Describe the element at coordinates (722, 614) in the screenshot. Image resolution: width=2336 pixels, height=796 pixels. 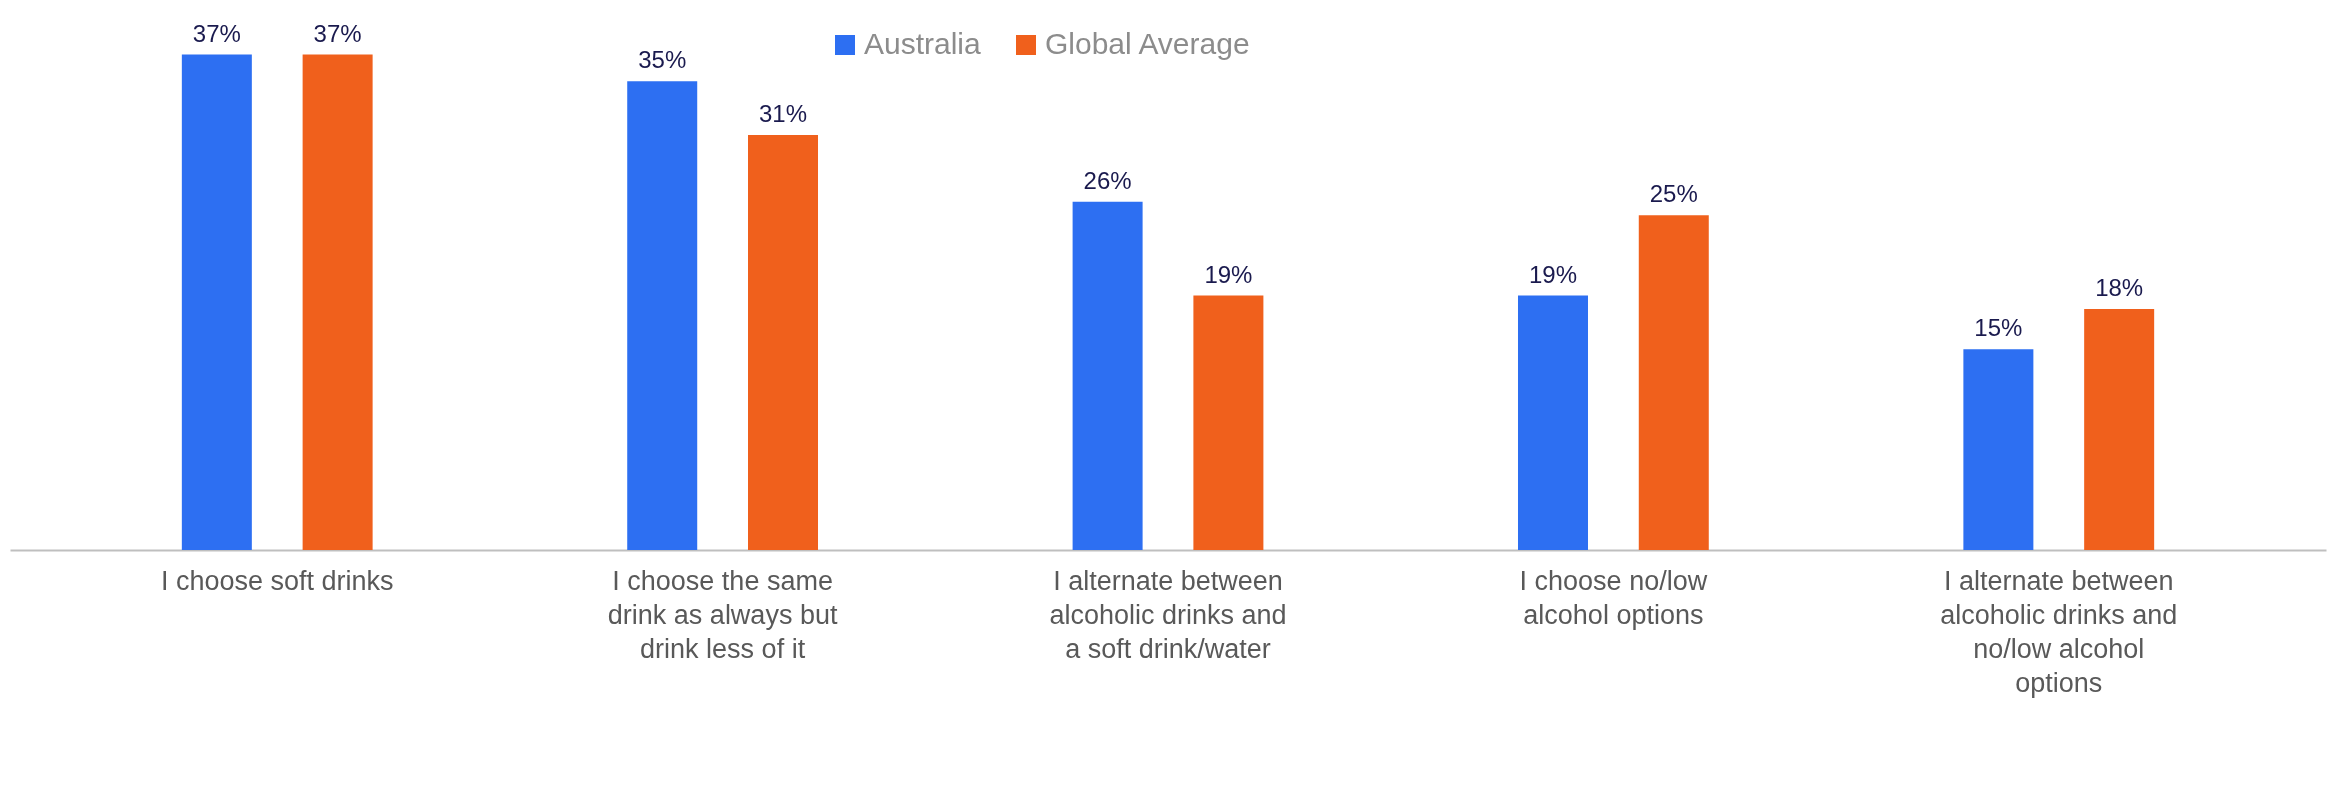
I see `x-tick-label: I choose the same drink as always but drink less of it` at that location.